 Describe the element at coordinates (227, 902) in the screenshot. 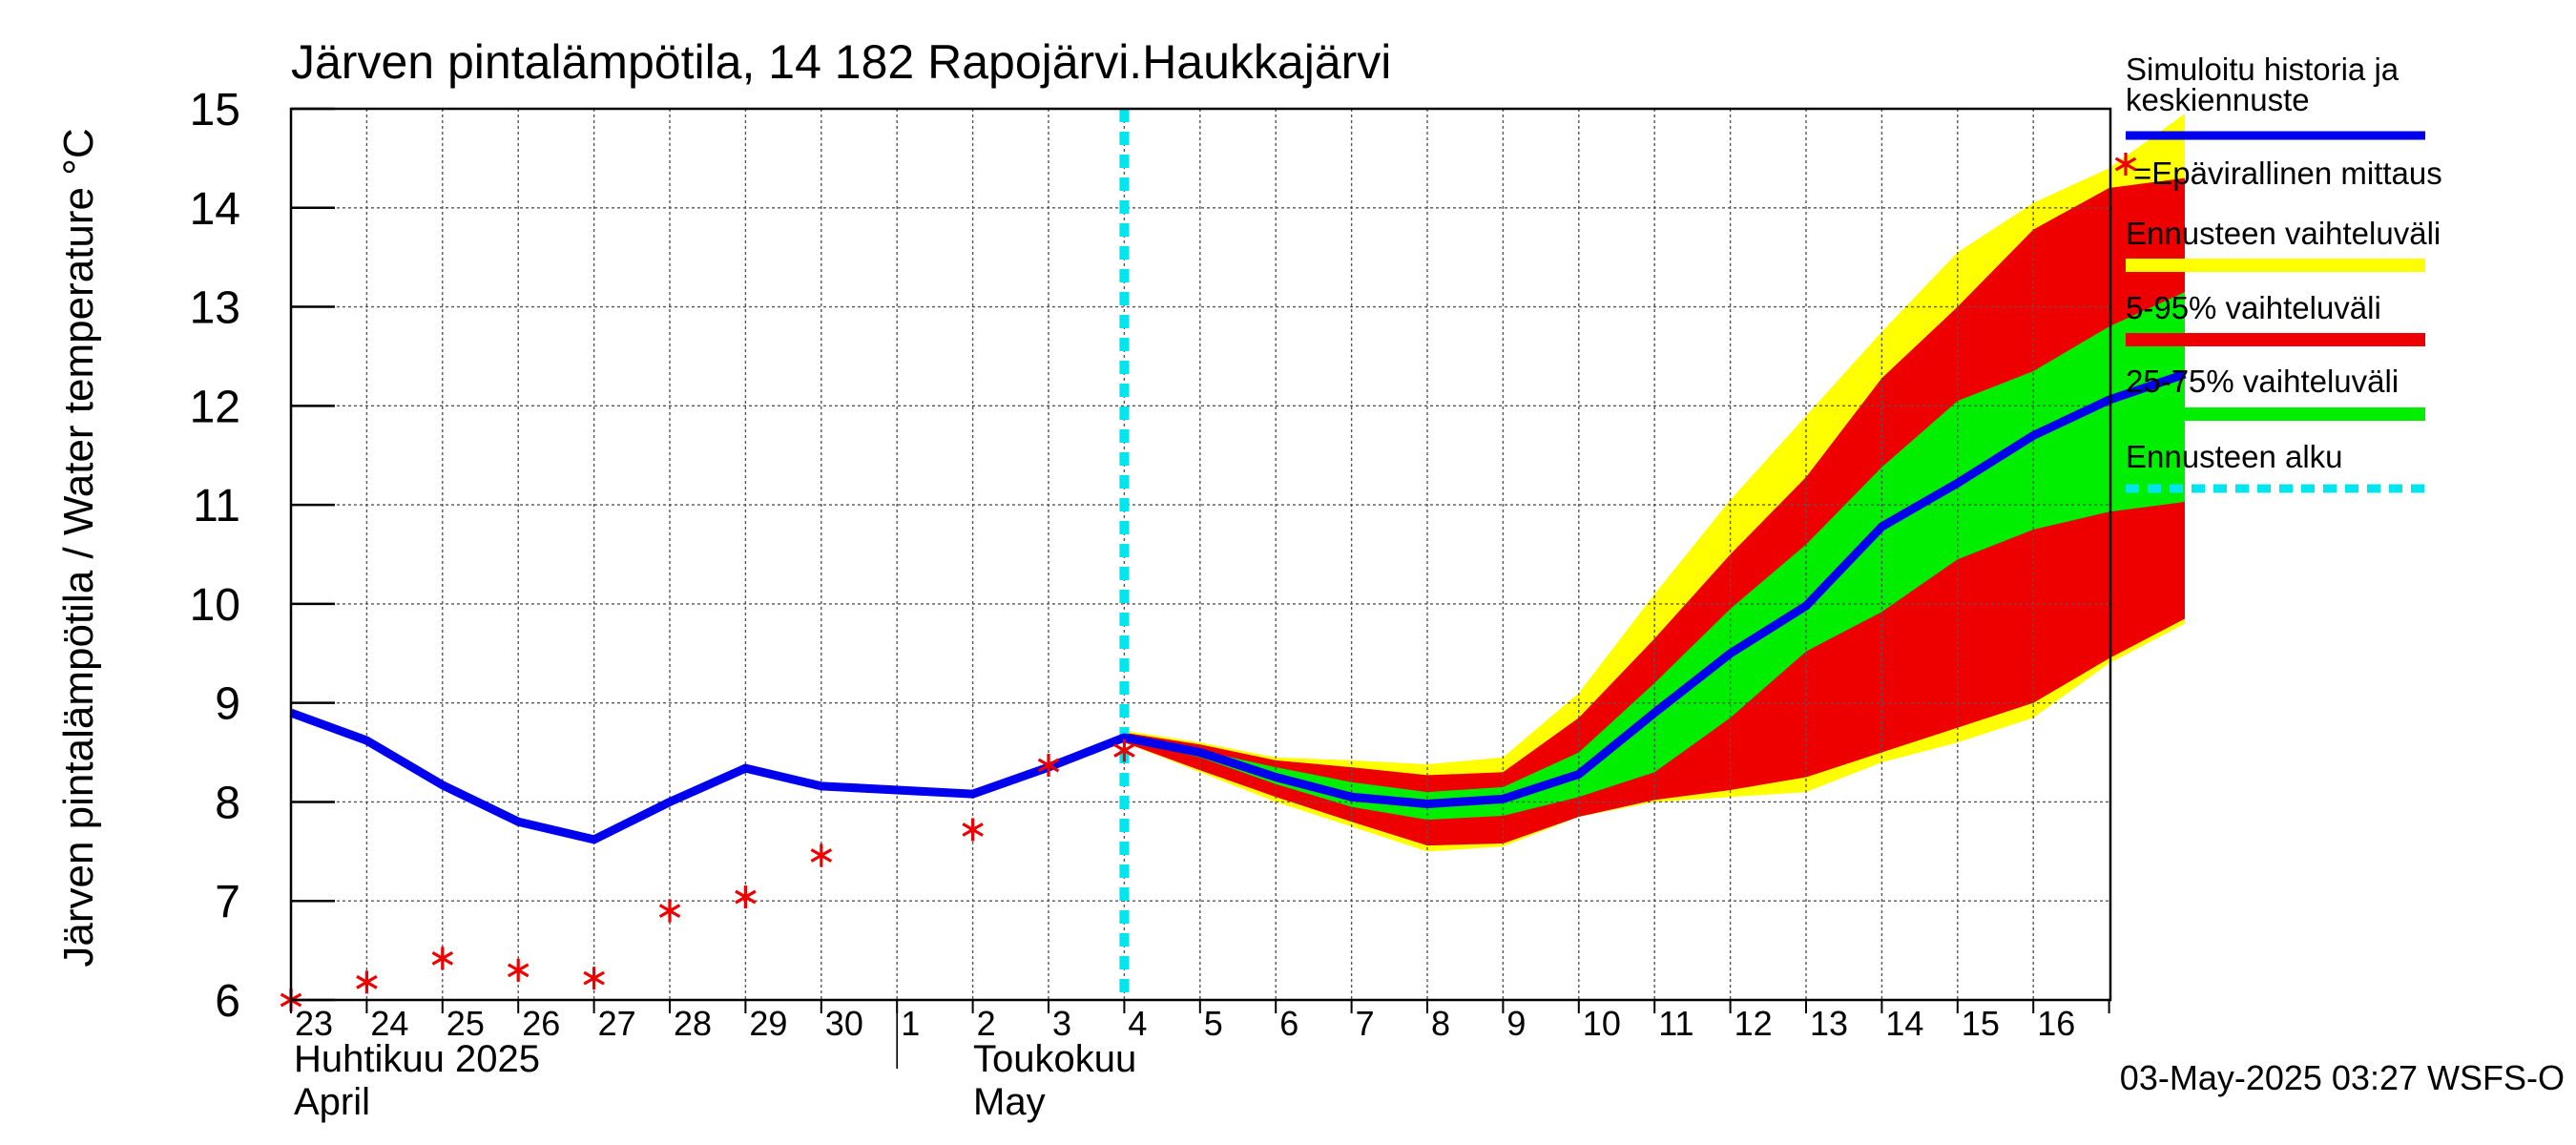

I see `y-tick-label: 7` at that location.